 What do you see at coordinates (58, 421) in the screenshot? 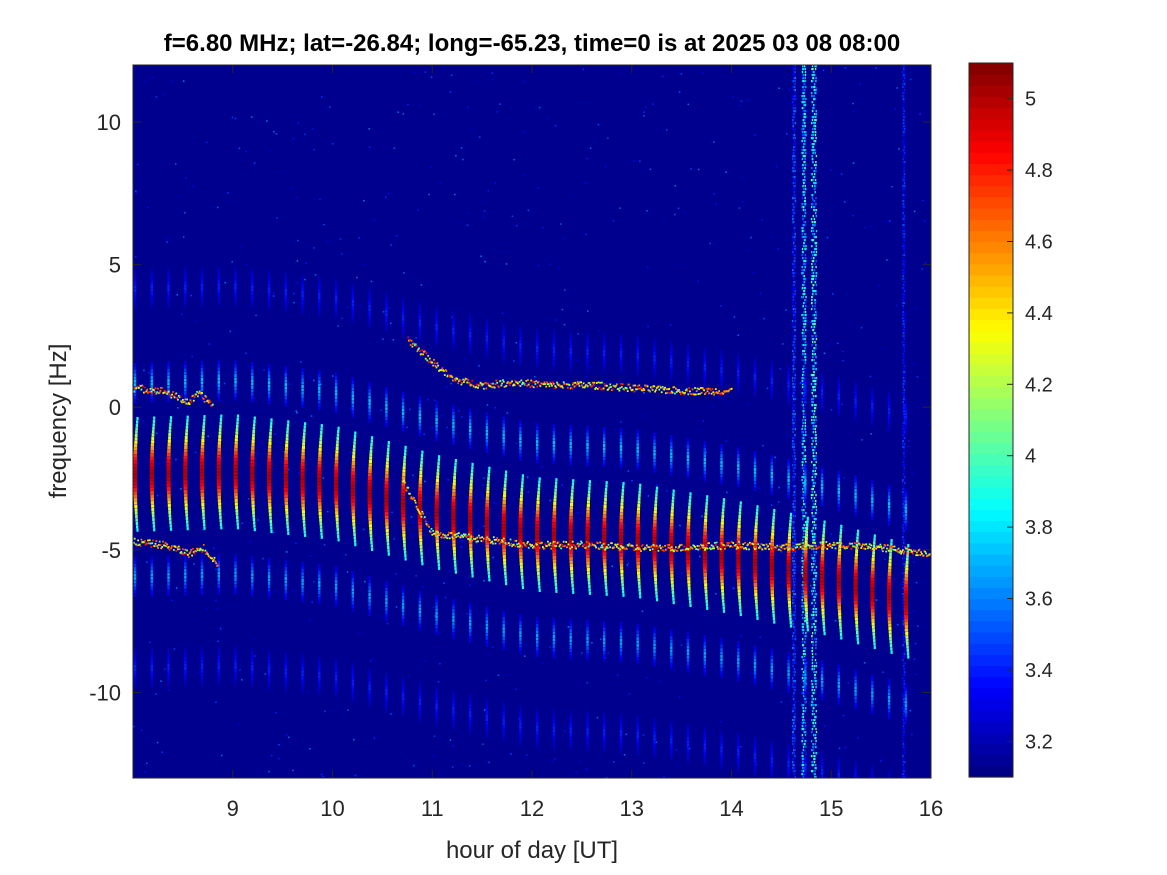
I see `y-axis-label: frequency [Hz]` at bounding box center [58, 421].